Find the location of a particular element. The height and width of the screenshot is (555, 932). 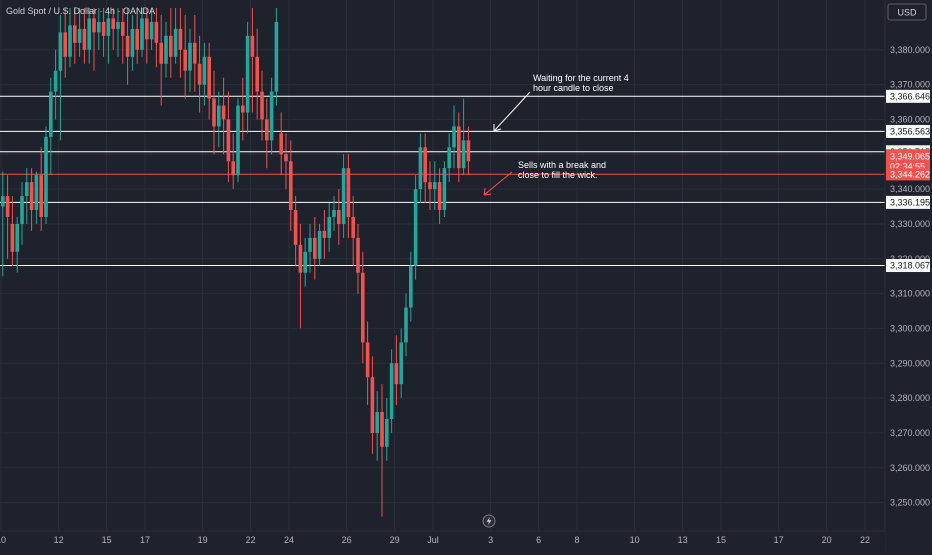

annotation-line: Sells with a break and is located at coordinates (562, 165).